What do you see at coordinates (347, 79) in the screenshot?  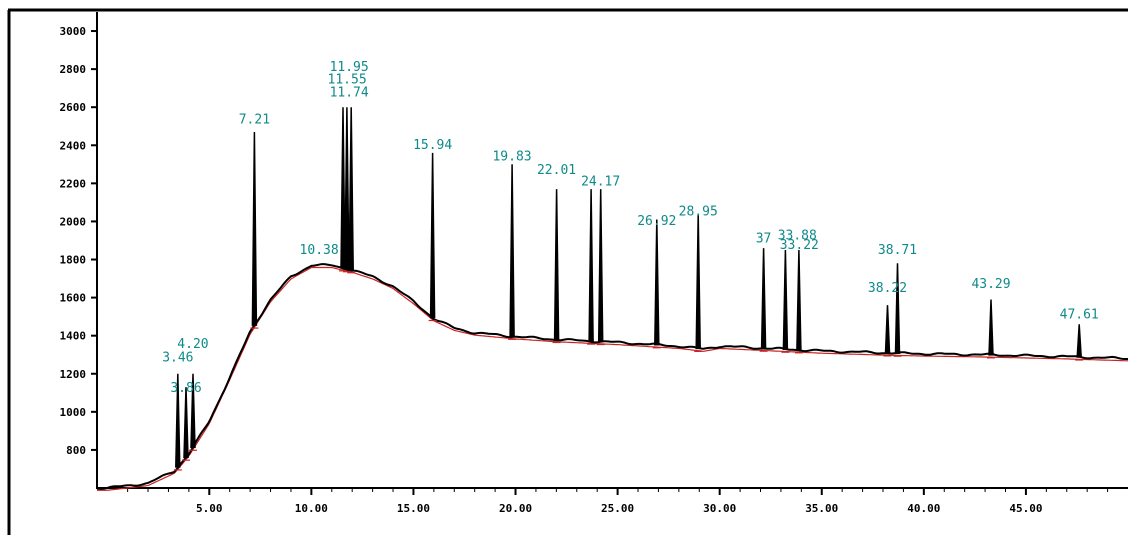 I see `peak-label: 11.55` at bounding box center [347, 79].